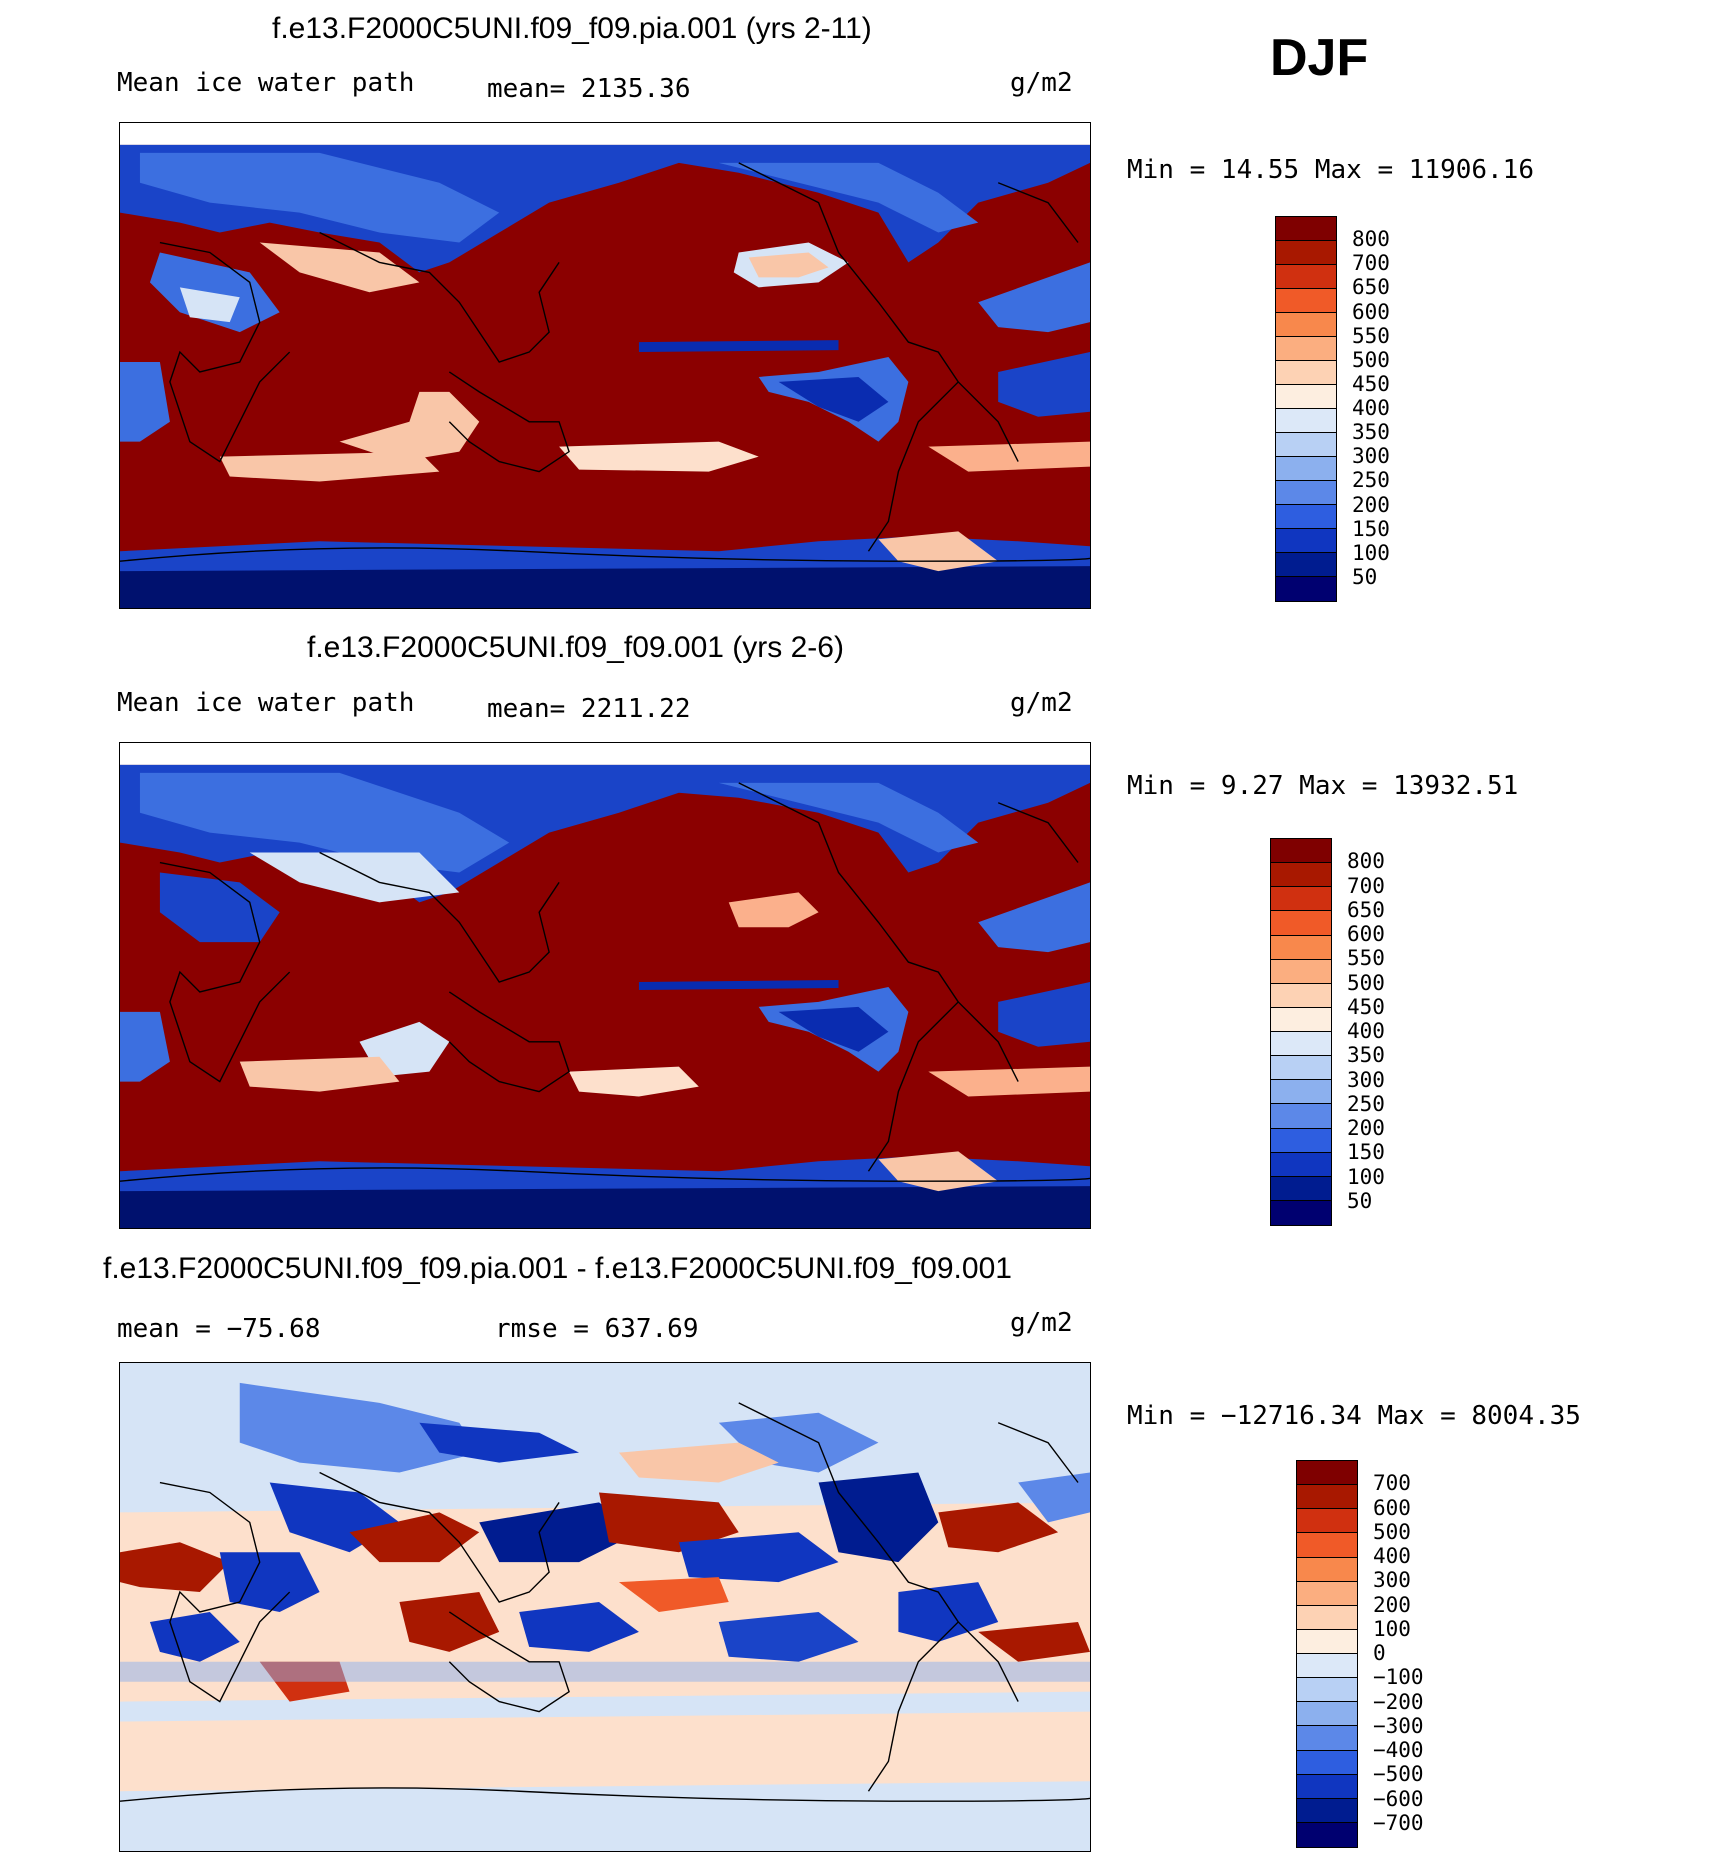  I want to click on panel-3-map, so click(605, 1607).